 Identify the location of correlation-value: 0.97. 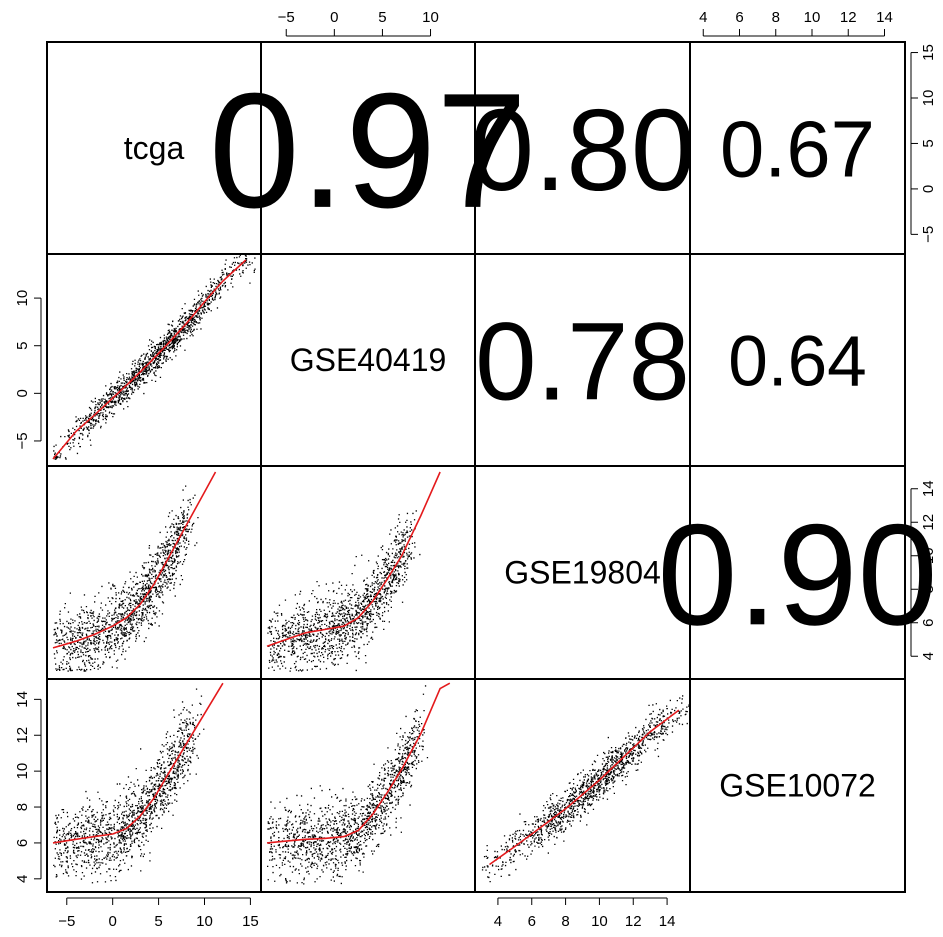
(368, 150).